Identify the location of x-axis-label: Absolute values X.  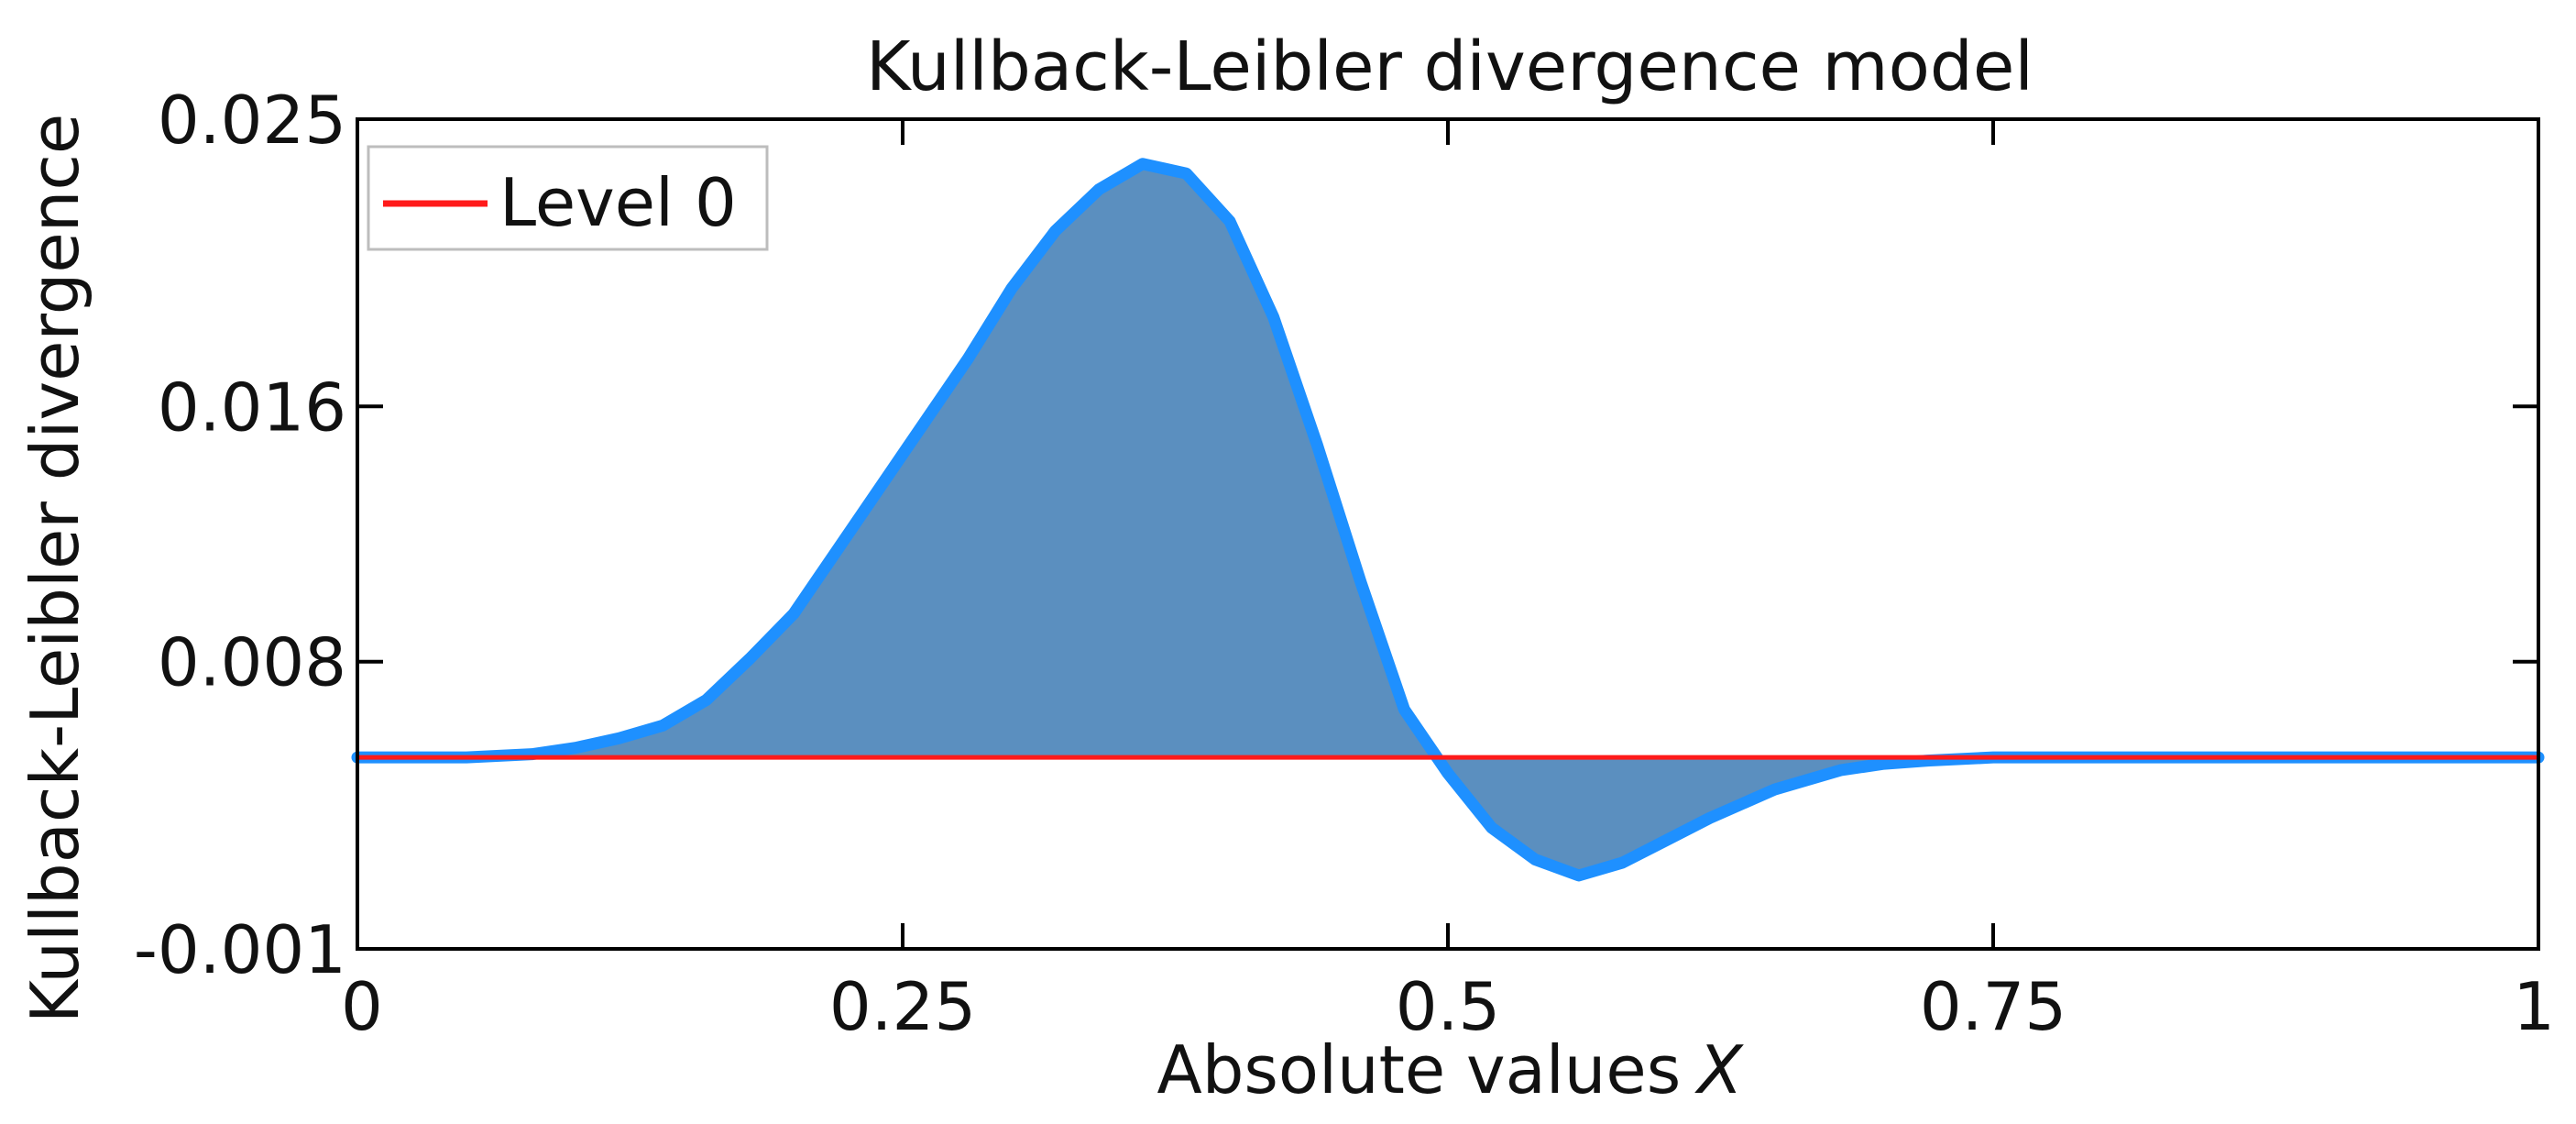
(1450, 1070).